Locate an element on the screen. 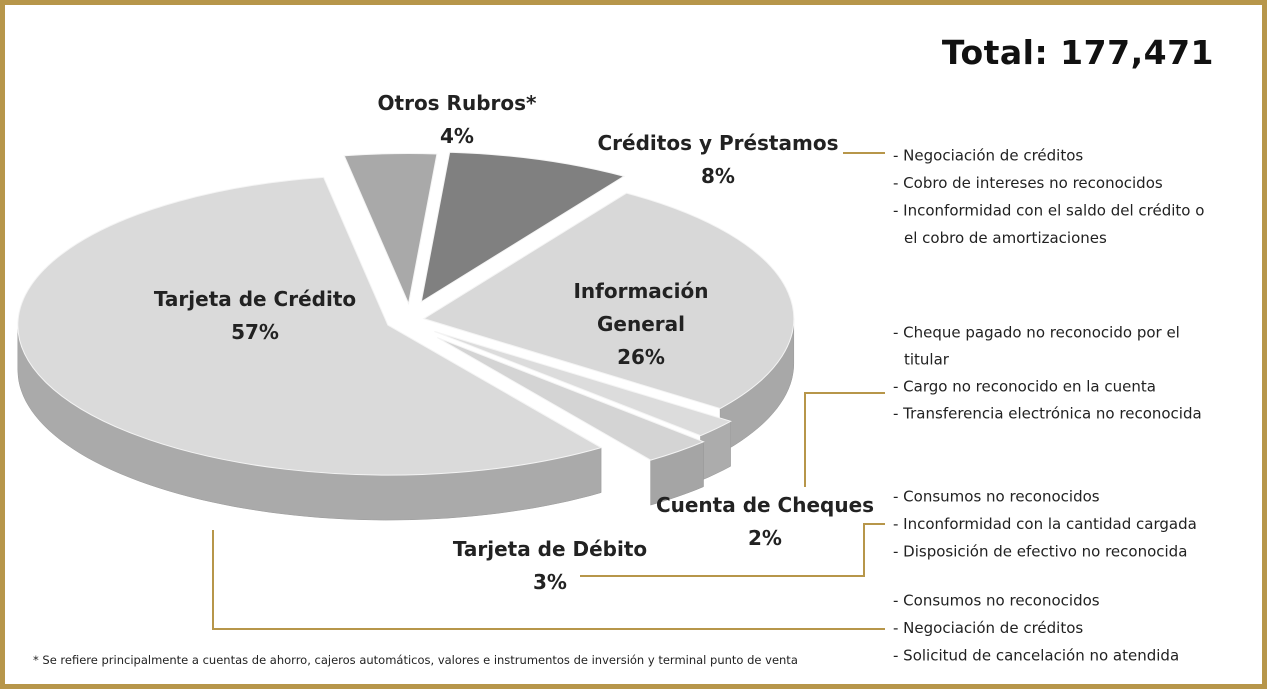 The height and width of the screenshot is (689, 1267). note-line: - Solicitud de cancelación no atendida is located at coordinates (1036, 656).